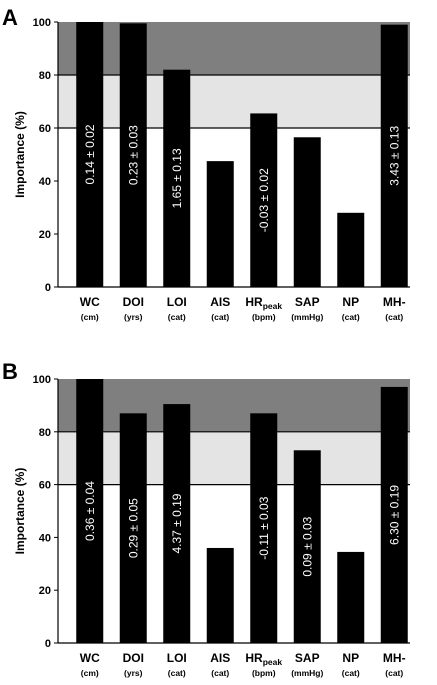 Image resolution: width=437 pixels, height=685 pixels. I want to click on bar-data-label: 4.37 ± 0.19, so click(177, 523).